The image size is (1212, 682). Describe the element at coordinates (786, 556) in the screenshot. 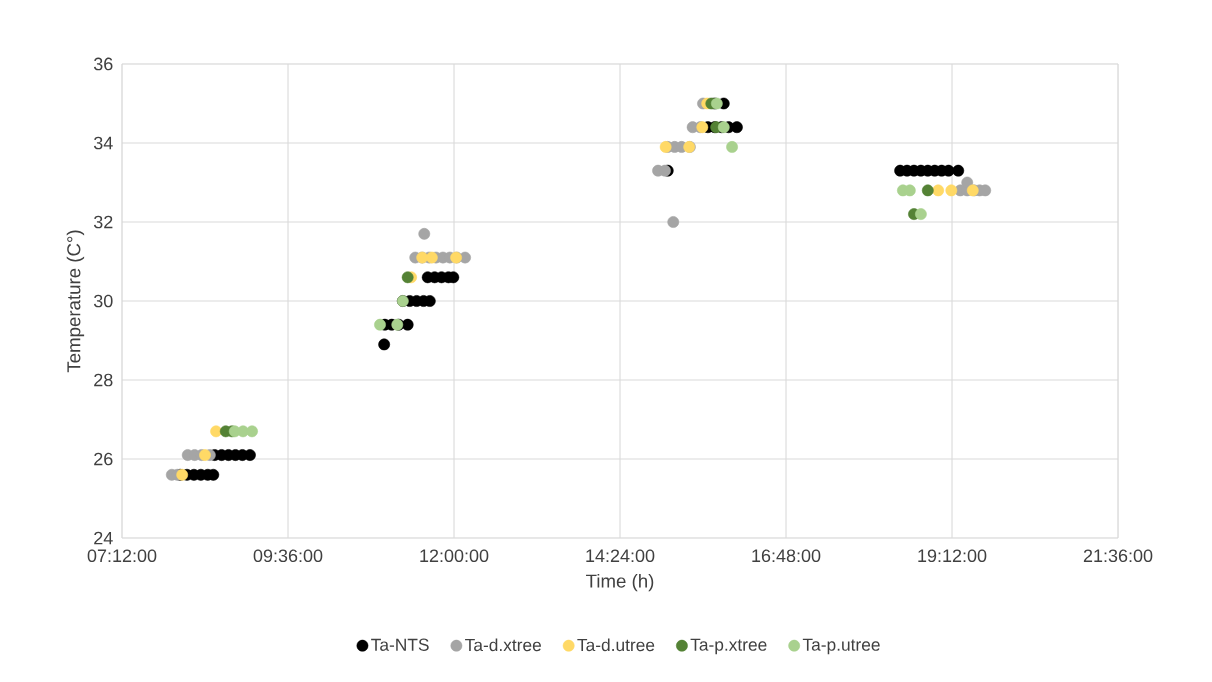

I see `x-tick-label: 16:48:00` at that location.